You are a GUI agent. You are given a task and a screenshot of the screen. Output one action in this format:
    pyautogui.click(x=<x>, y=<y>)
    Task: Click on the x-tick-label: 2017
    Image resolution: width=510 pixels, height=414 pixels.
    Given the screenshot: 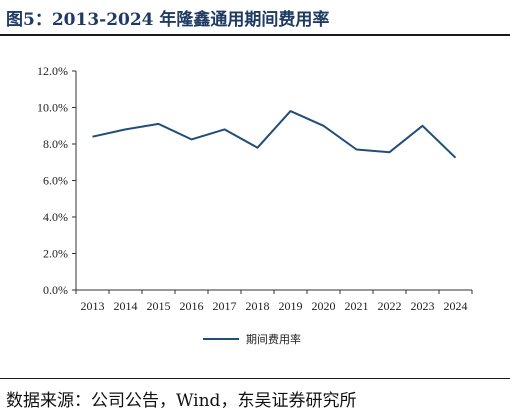 What is the action you would take?
    pyautogui.click(x=225, y=306)
    